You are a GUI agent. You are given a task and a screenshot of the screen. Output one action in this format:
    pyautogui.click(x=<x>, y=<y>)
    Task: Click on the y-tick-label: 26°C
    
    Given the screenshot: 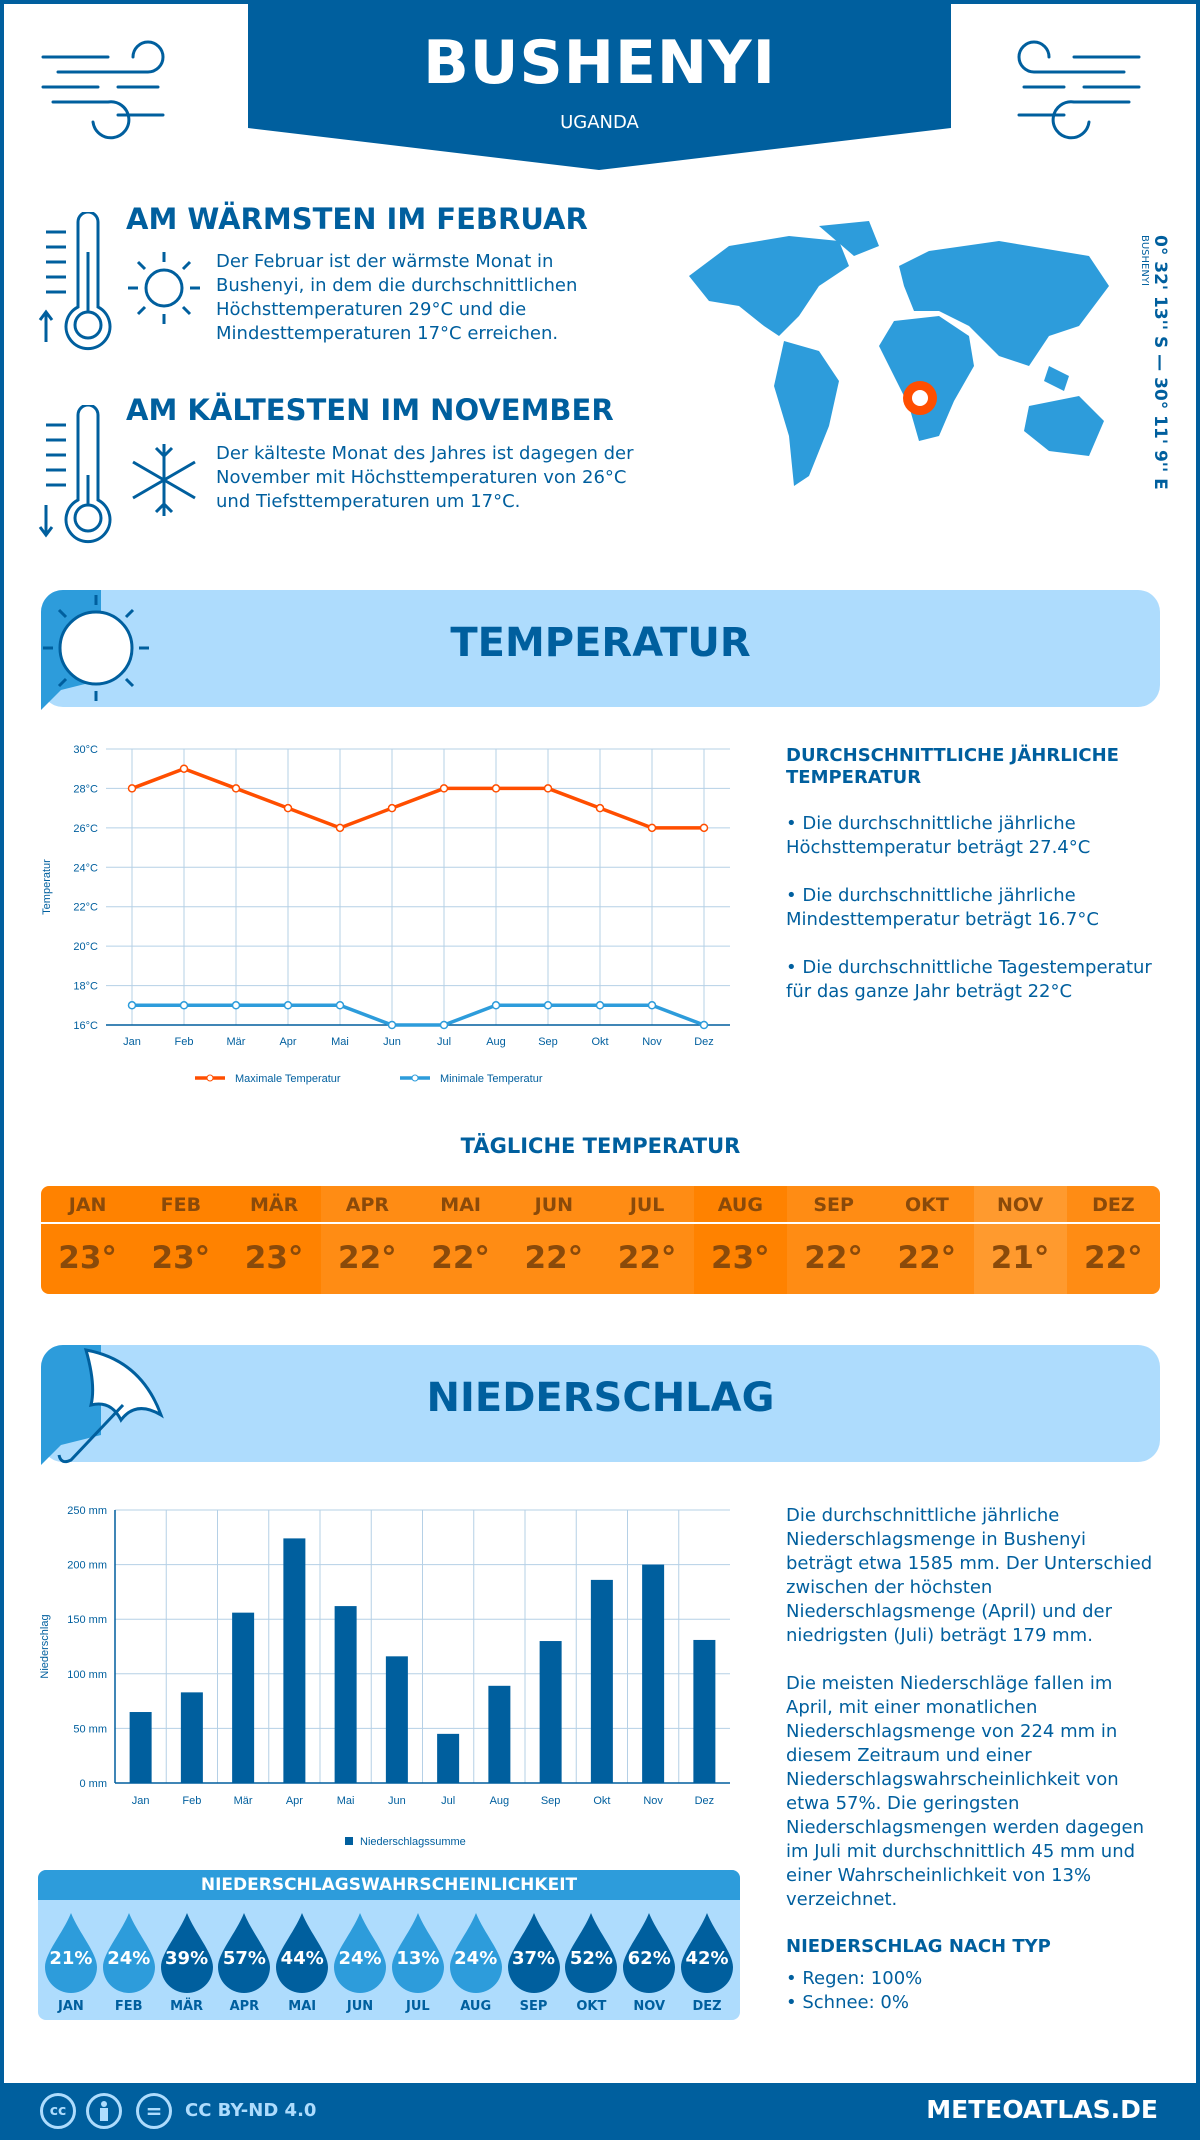 What is the action you would take?
    pyautogui.click(x=85, y=829)
    